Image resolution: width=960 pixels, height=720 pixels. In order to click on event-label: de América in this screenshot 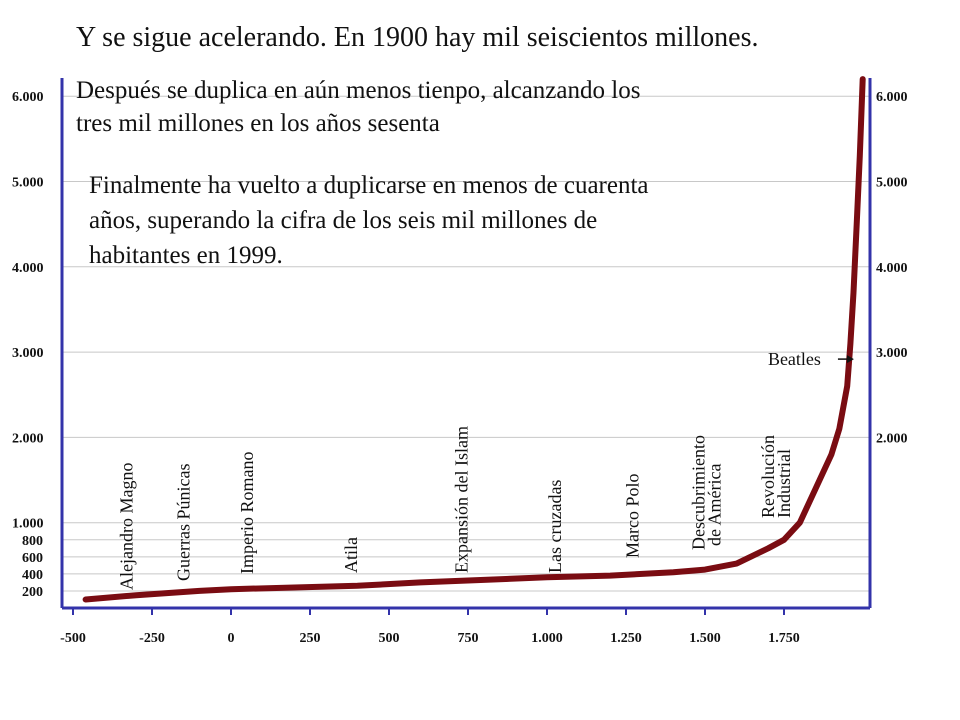, I will do `click(714, 505)`.